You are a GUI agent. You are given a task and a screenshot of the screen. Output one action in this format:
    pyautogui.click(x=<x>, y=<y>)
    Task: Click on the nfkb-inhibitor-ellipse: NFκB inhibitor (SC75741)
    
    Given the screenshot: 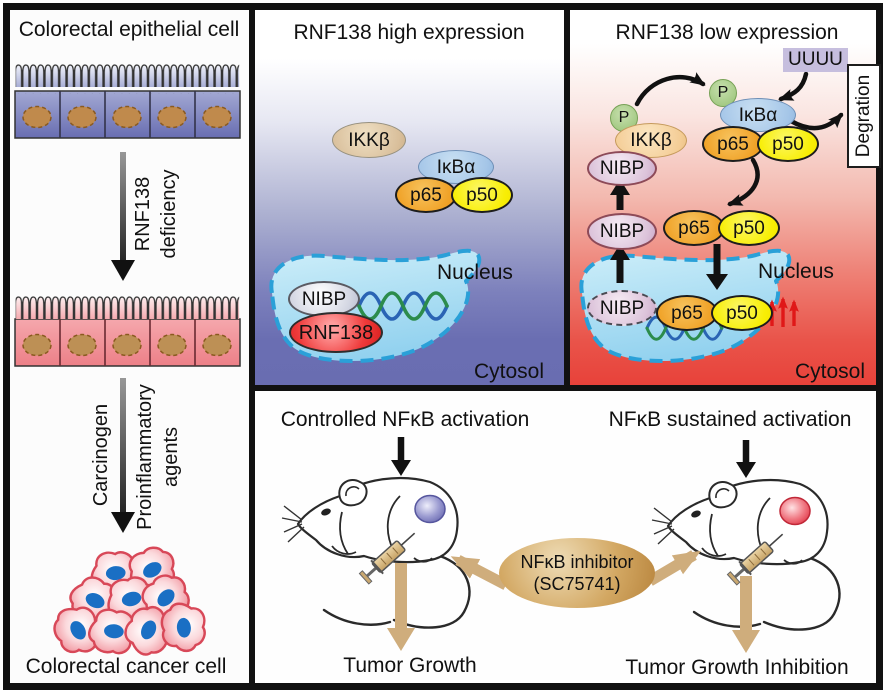 What is the action you would take?
    pyautogui.click(x=577, y=573)
    